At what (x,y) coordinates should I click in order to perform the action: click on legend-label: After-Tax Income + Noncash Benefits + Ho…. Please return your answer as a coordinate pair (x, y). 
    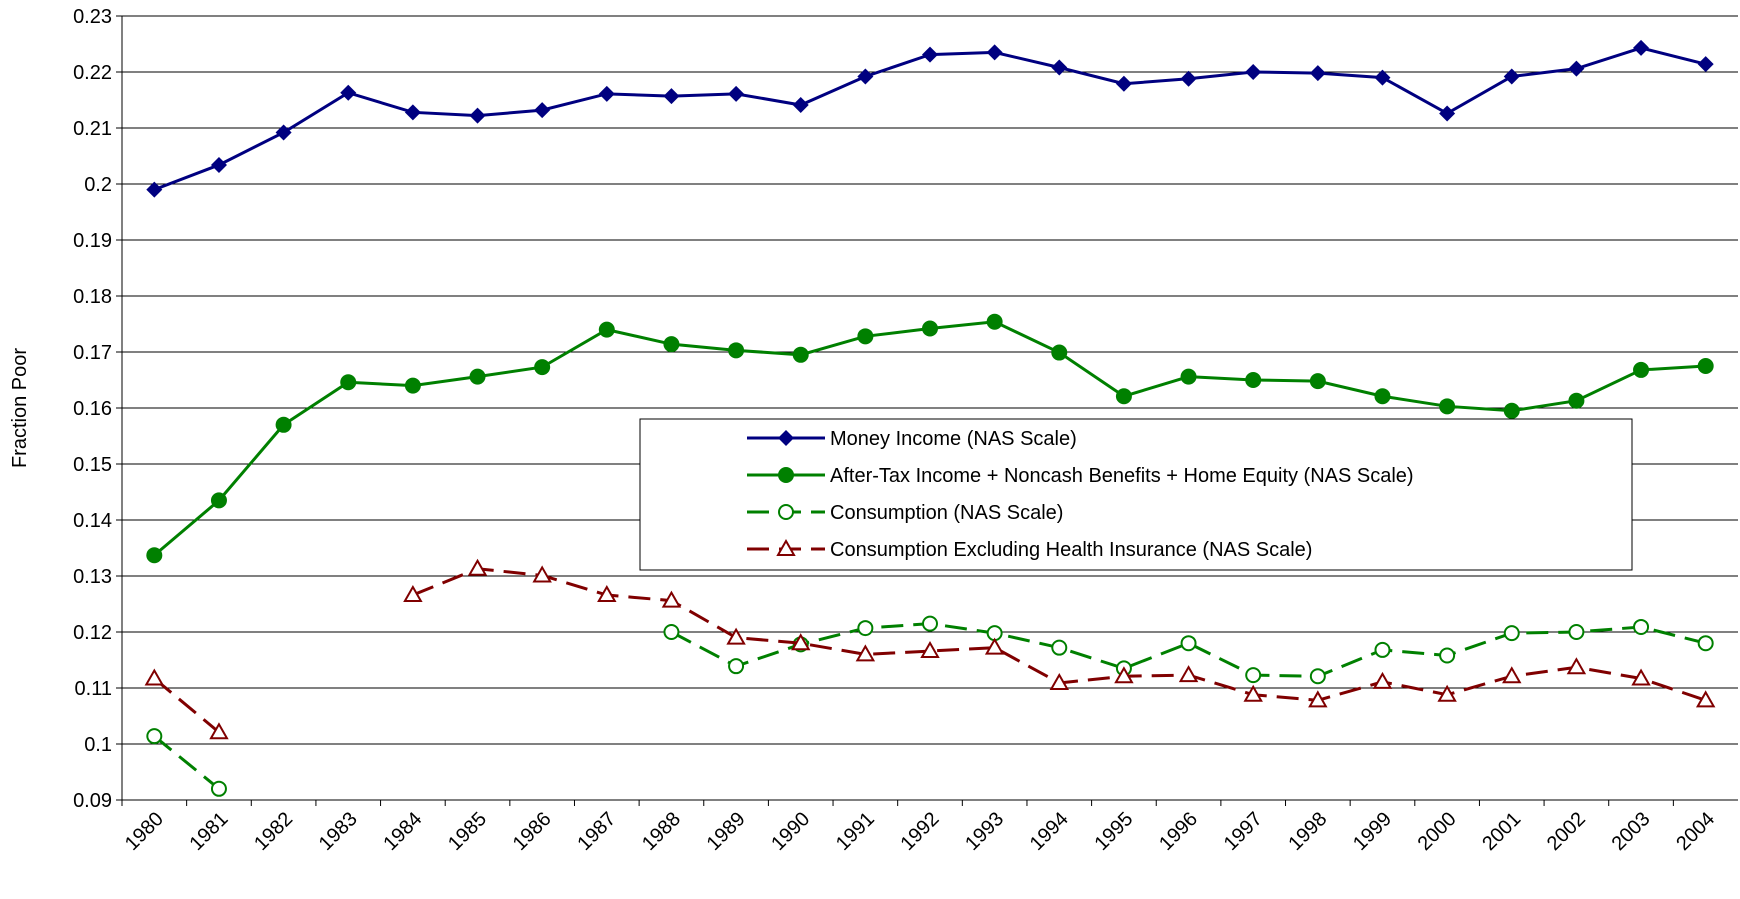
    Looking at the image, I should click on (1122, 476).